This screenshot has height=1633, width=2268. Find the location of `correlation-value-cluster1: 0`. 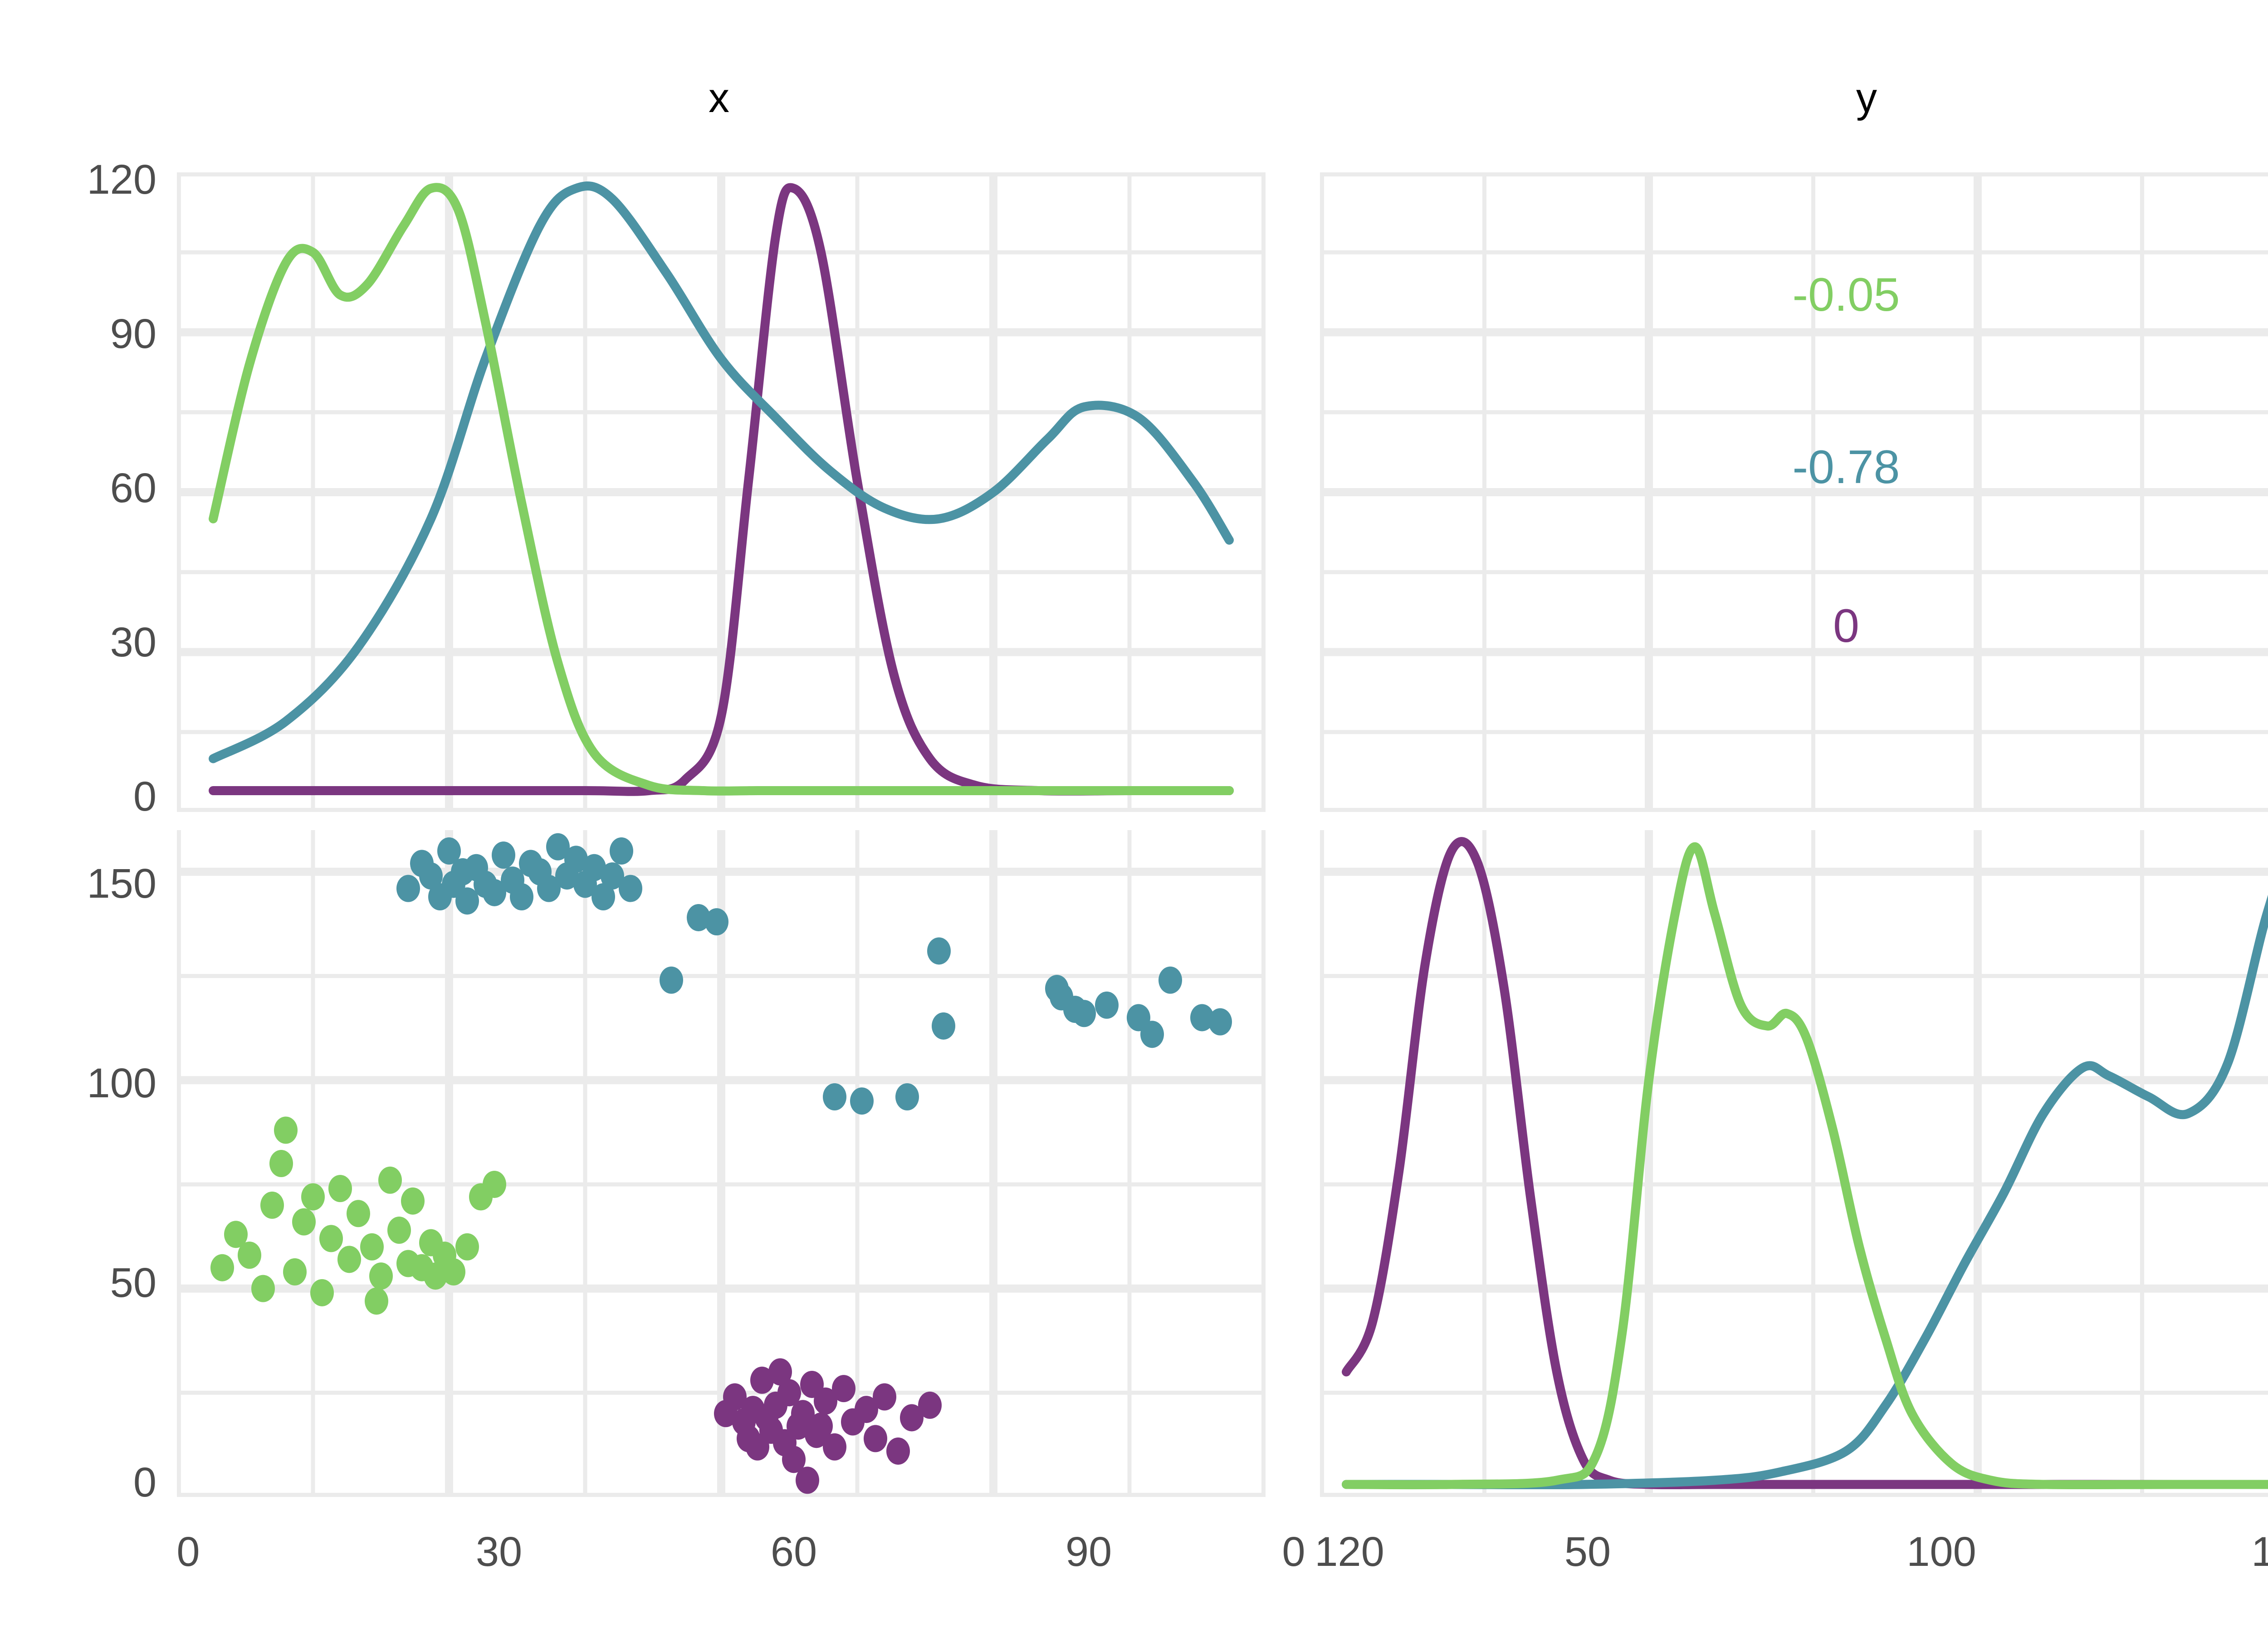

correlation-value-cluster1: 0 is located at coordinates (1846, 626).